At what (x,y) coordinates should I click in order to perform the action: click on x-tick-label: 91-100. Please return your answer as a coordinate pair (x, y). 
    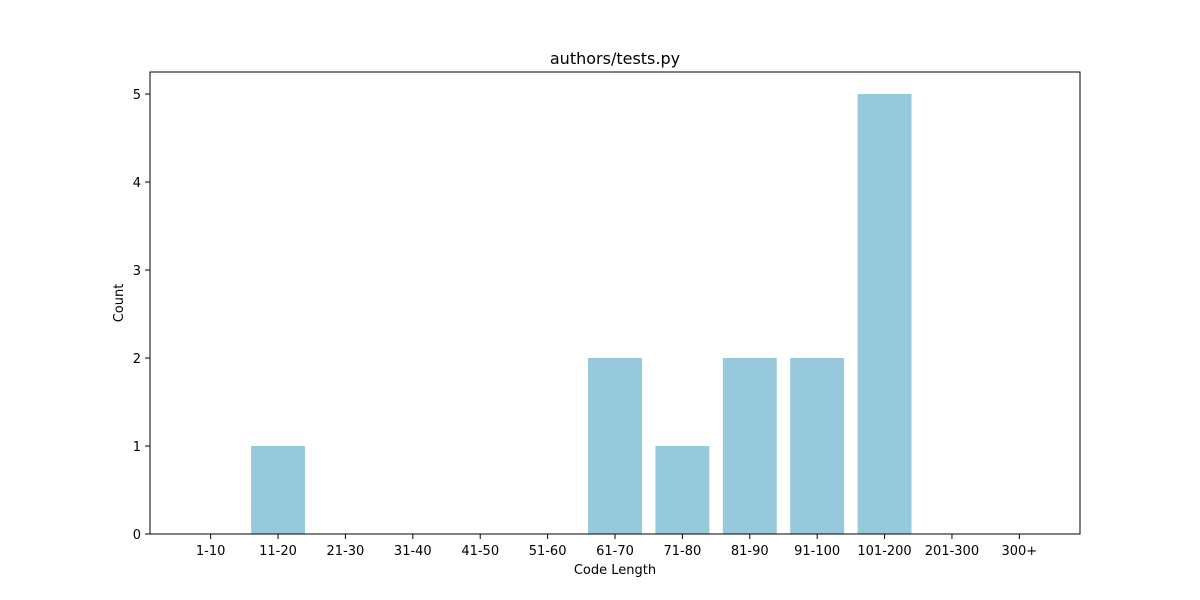
    Looking at the image, I should click on (817, 551).